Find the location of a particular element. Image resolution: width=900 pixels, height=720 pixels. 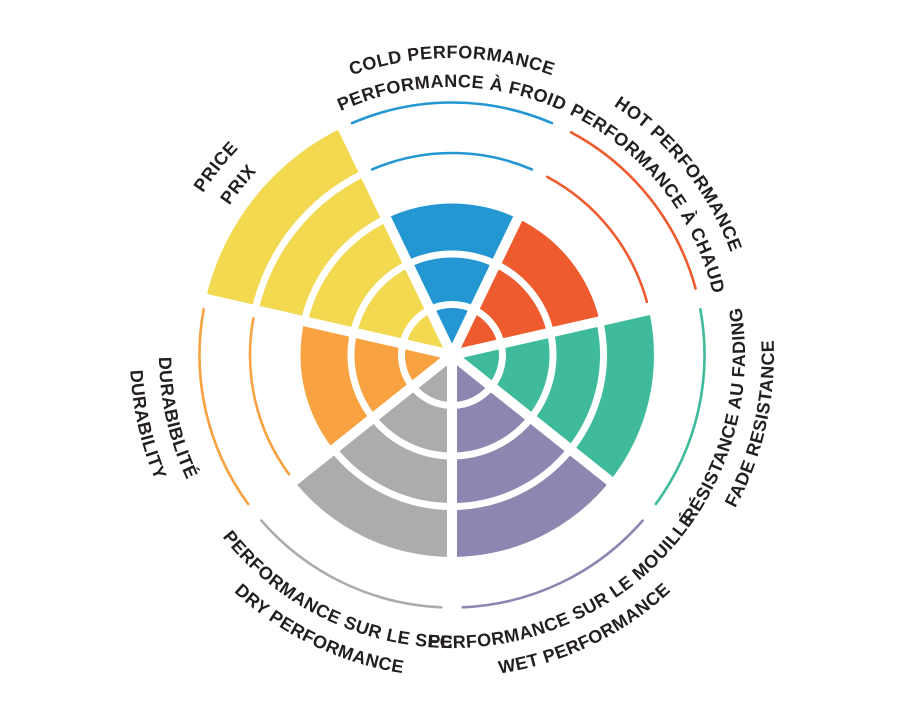

sector-dry-performance is located at coordinates (373, 456).